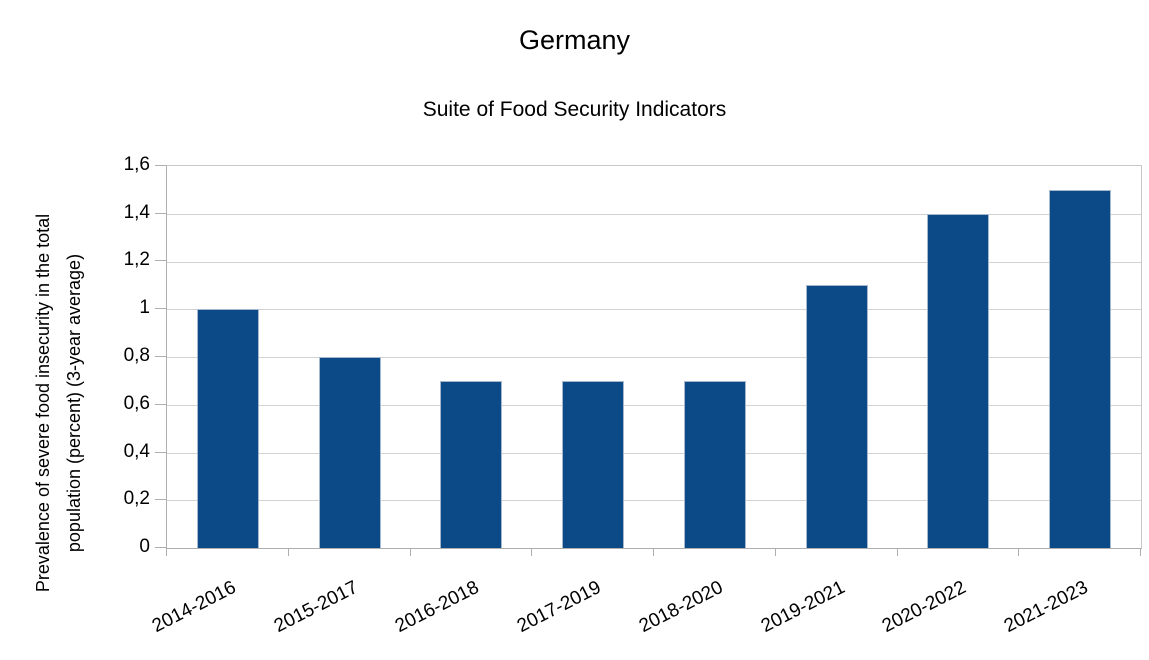 The width and height of the screenshot is (1149, 660). Describe the element at coordinates (136, 164) in the screenshot. I see `y-axis-tick-label: 1,6` at that location.